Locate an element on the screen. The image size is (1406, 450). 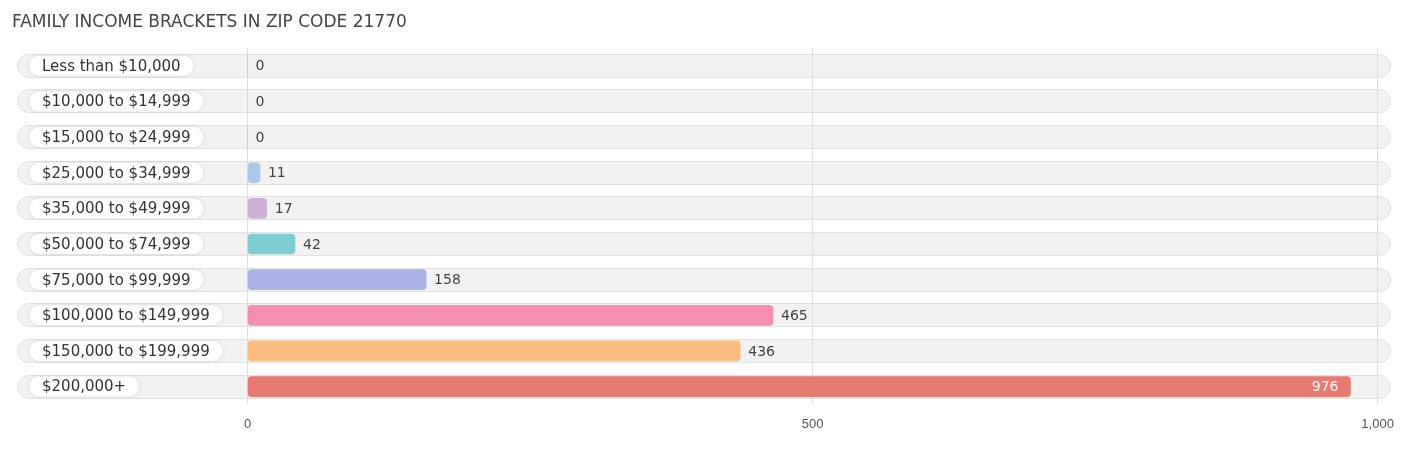
x-tick-label: 1,000 is located at coordinates (1377, 423).